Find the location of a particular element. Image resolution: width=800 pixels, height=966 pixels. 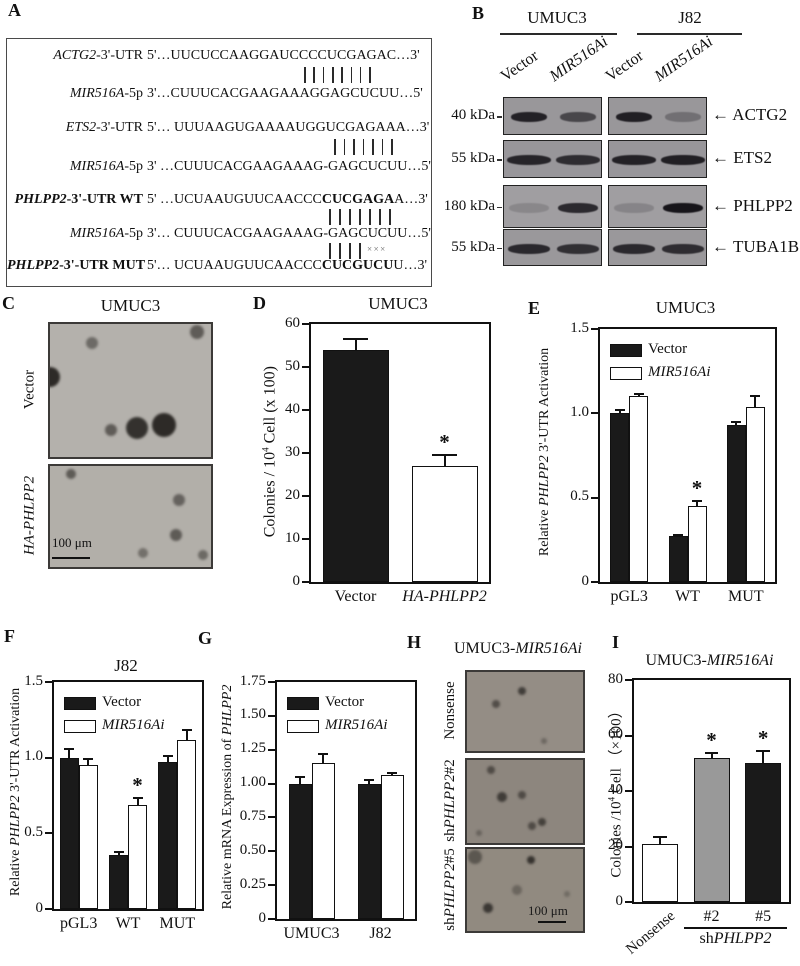

panel-d-label: D is located at coordinates (259, 303).